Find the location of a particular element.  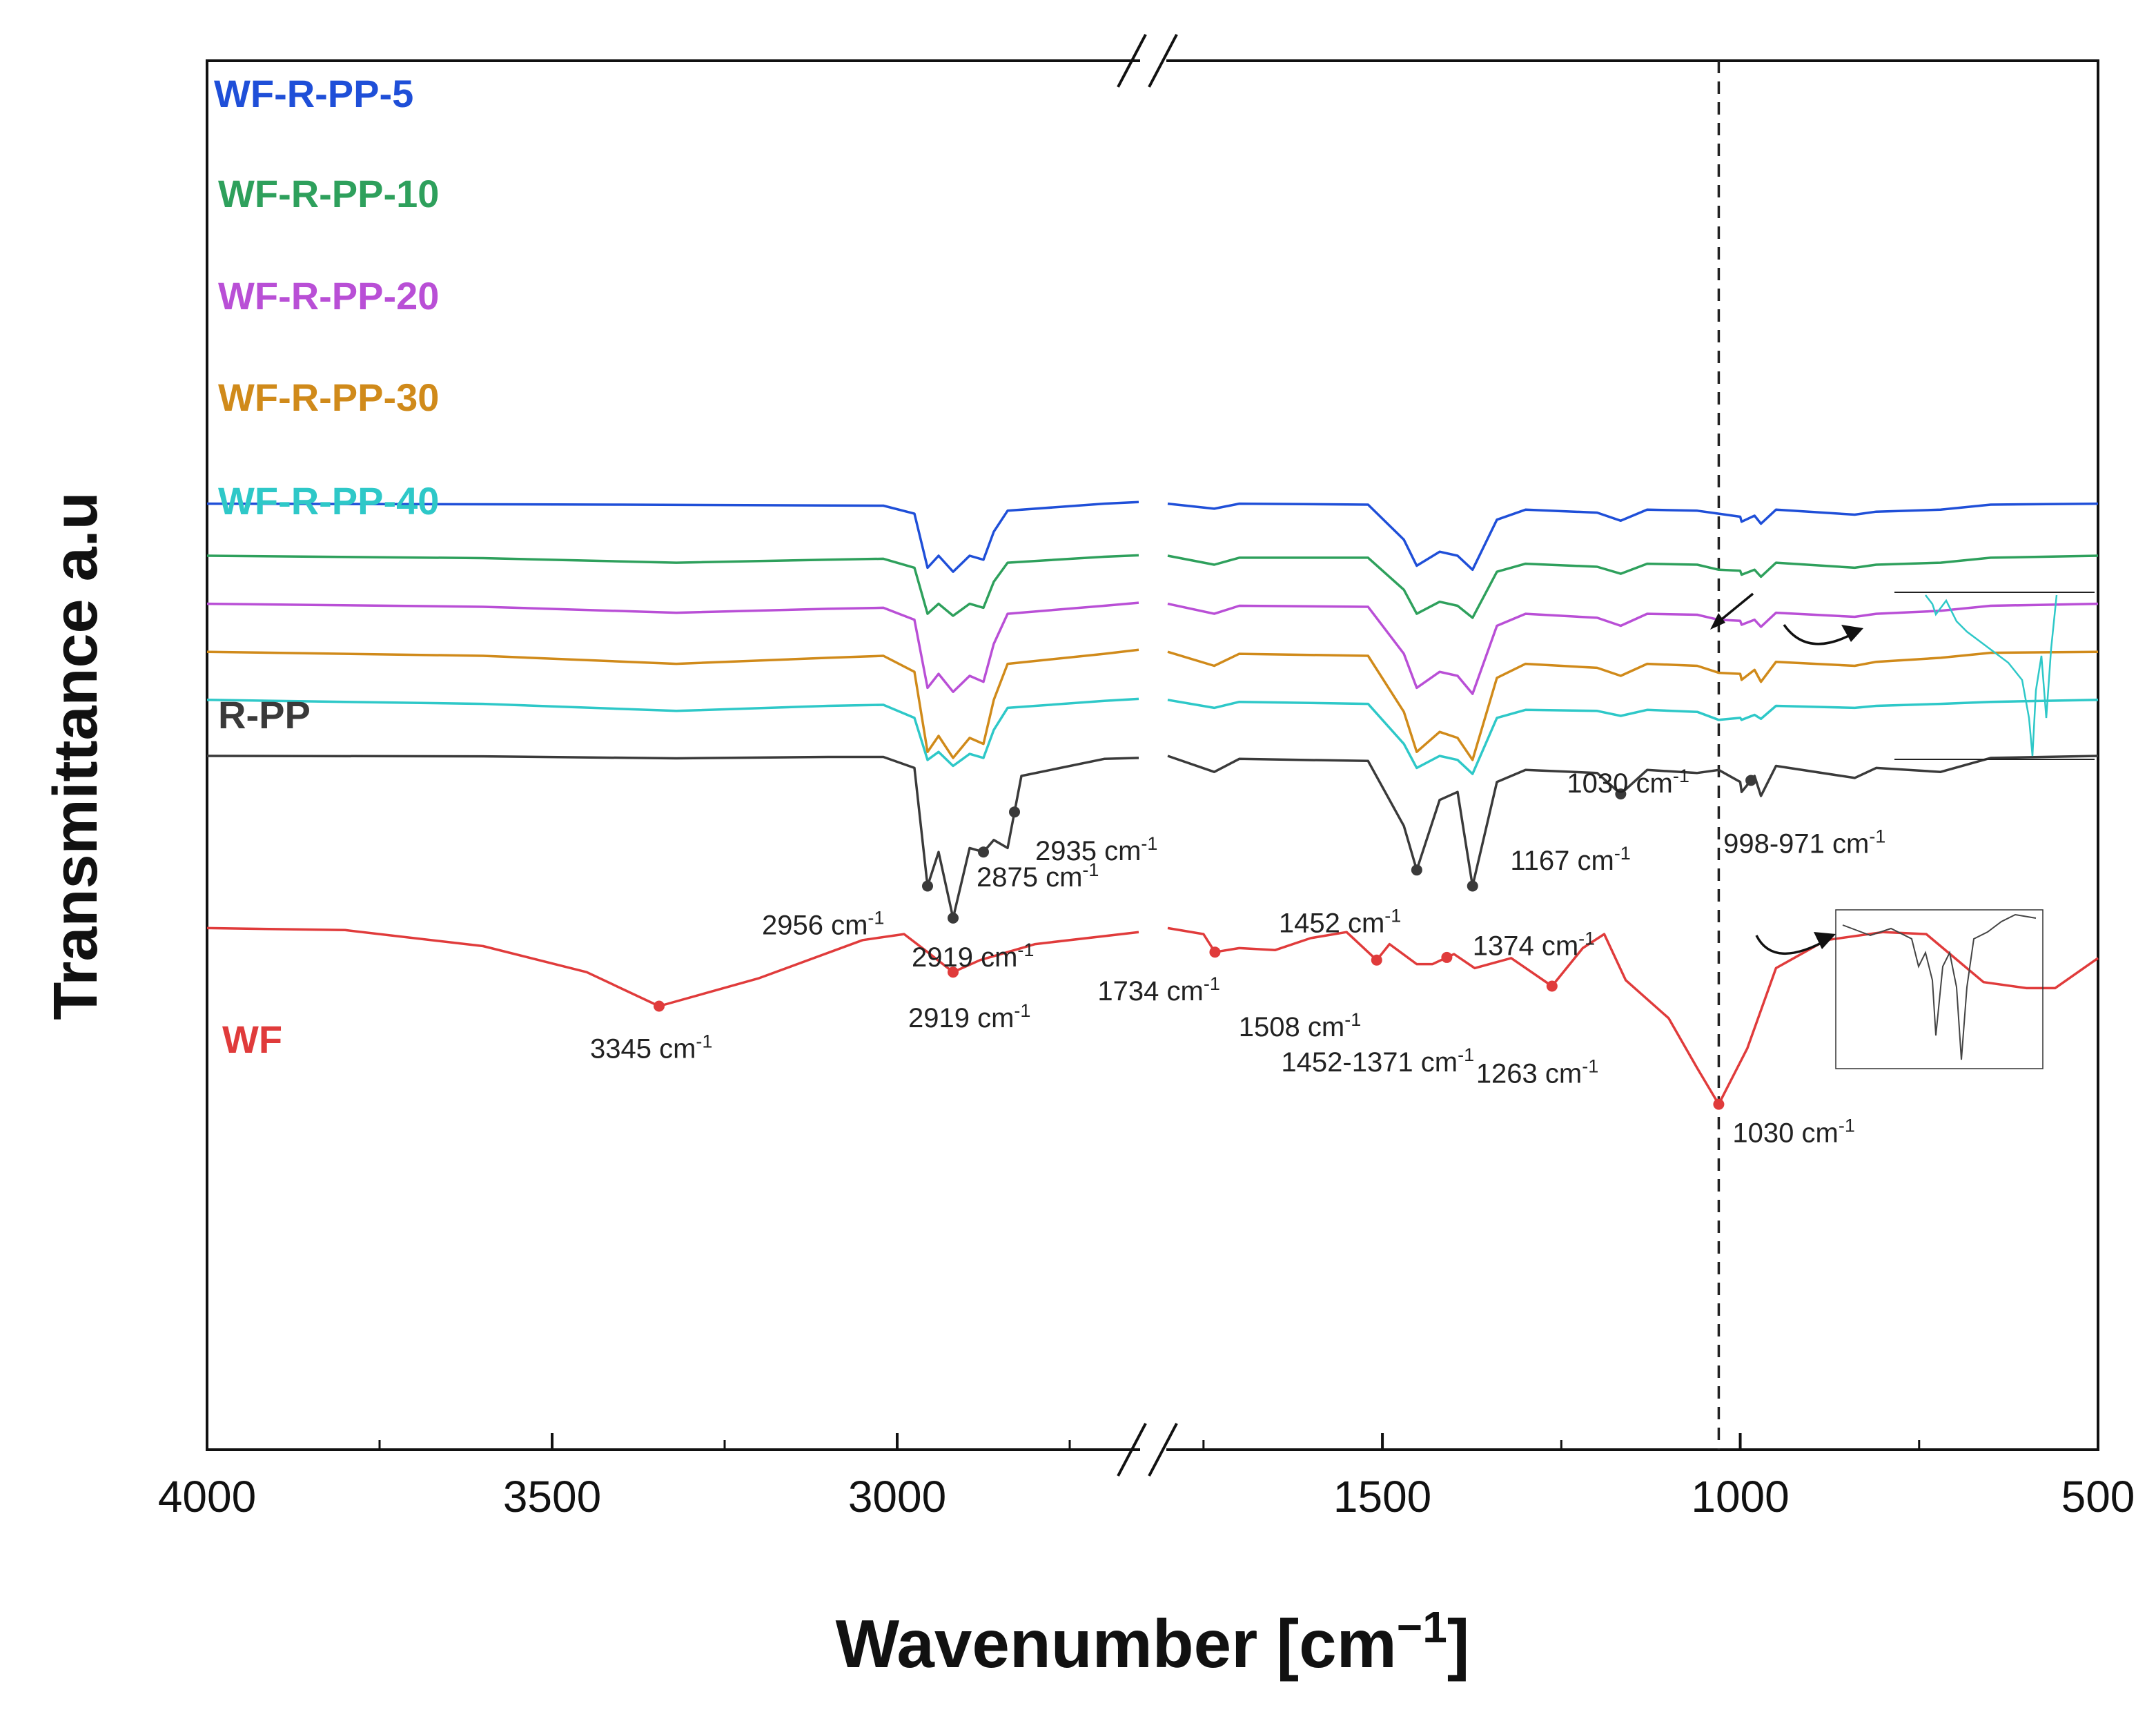

series-line-r-pp-seg2 is located at coordinates (1633, 822).